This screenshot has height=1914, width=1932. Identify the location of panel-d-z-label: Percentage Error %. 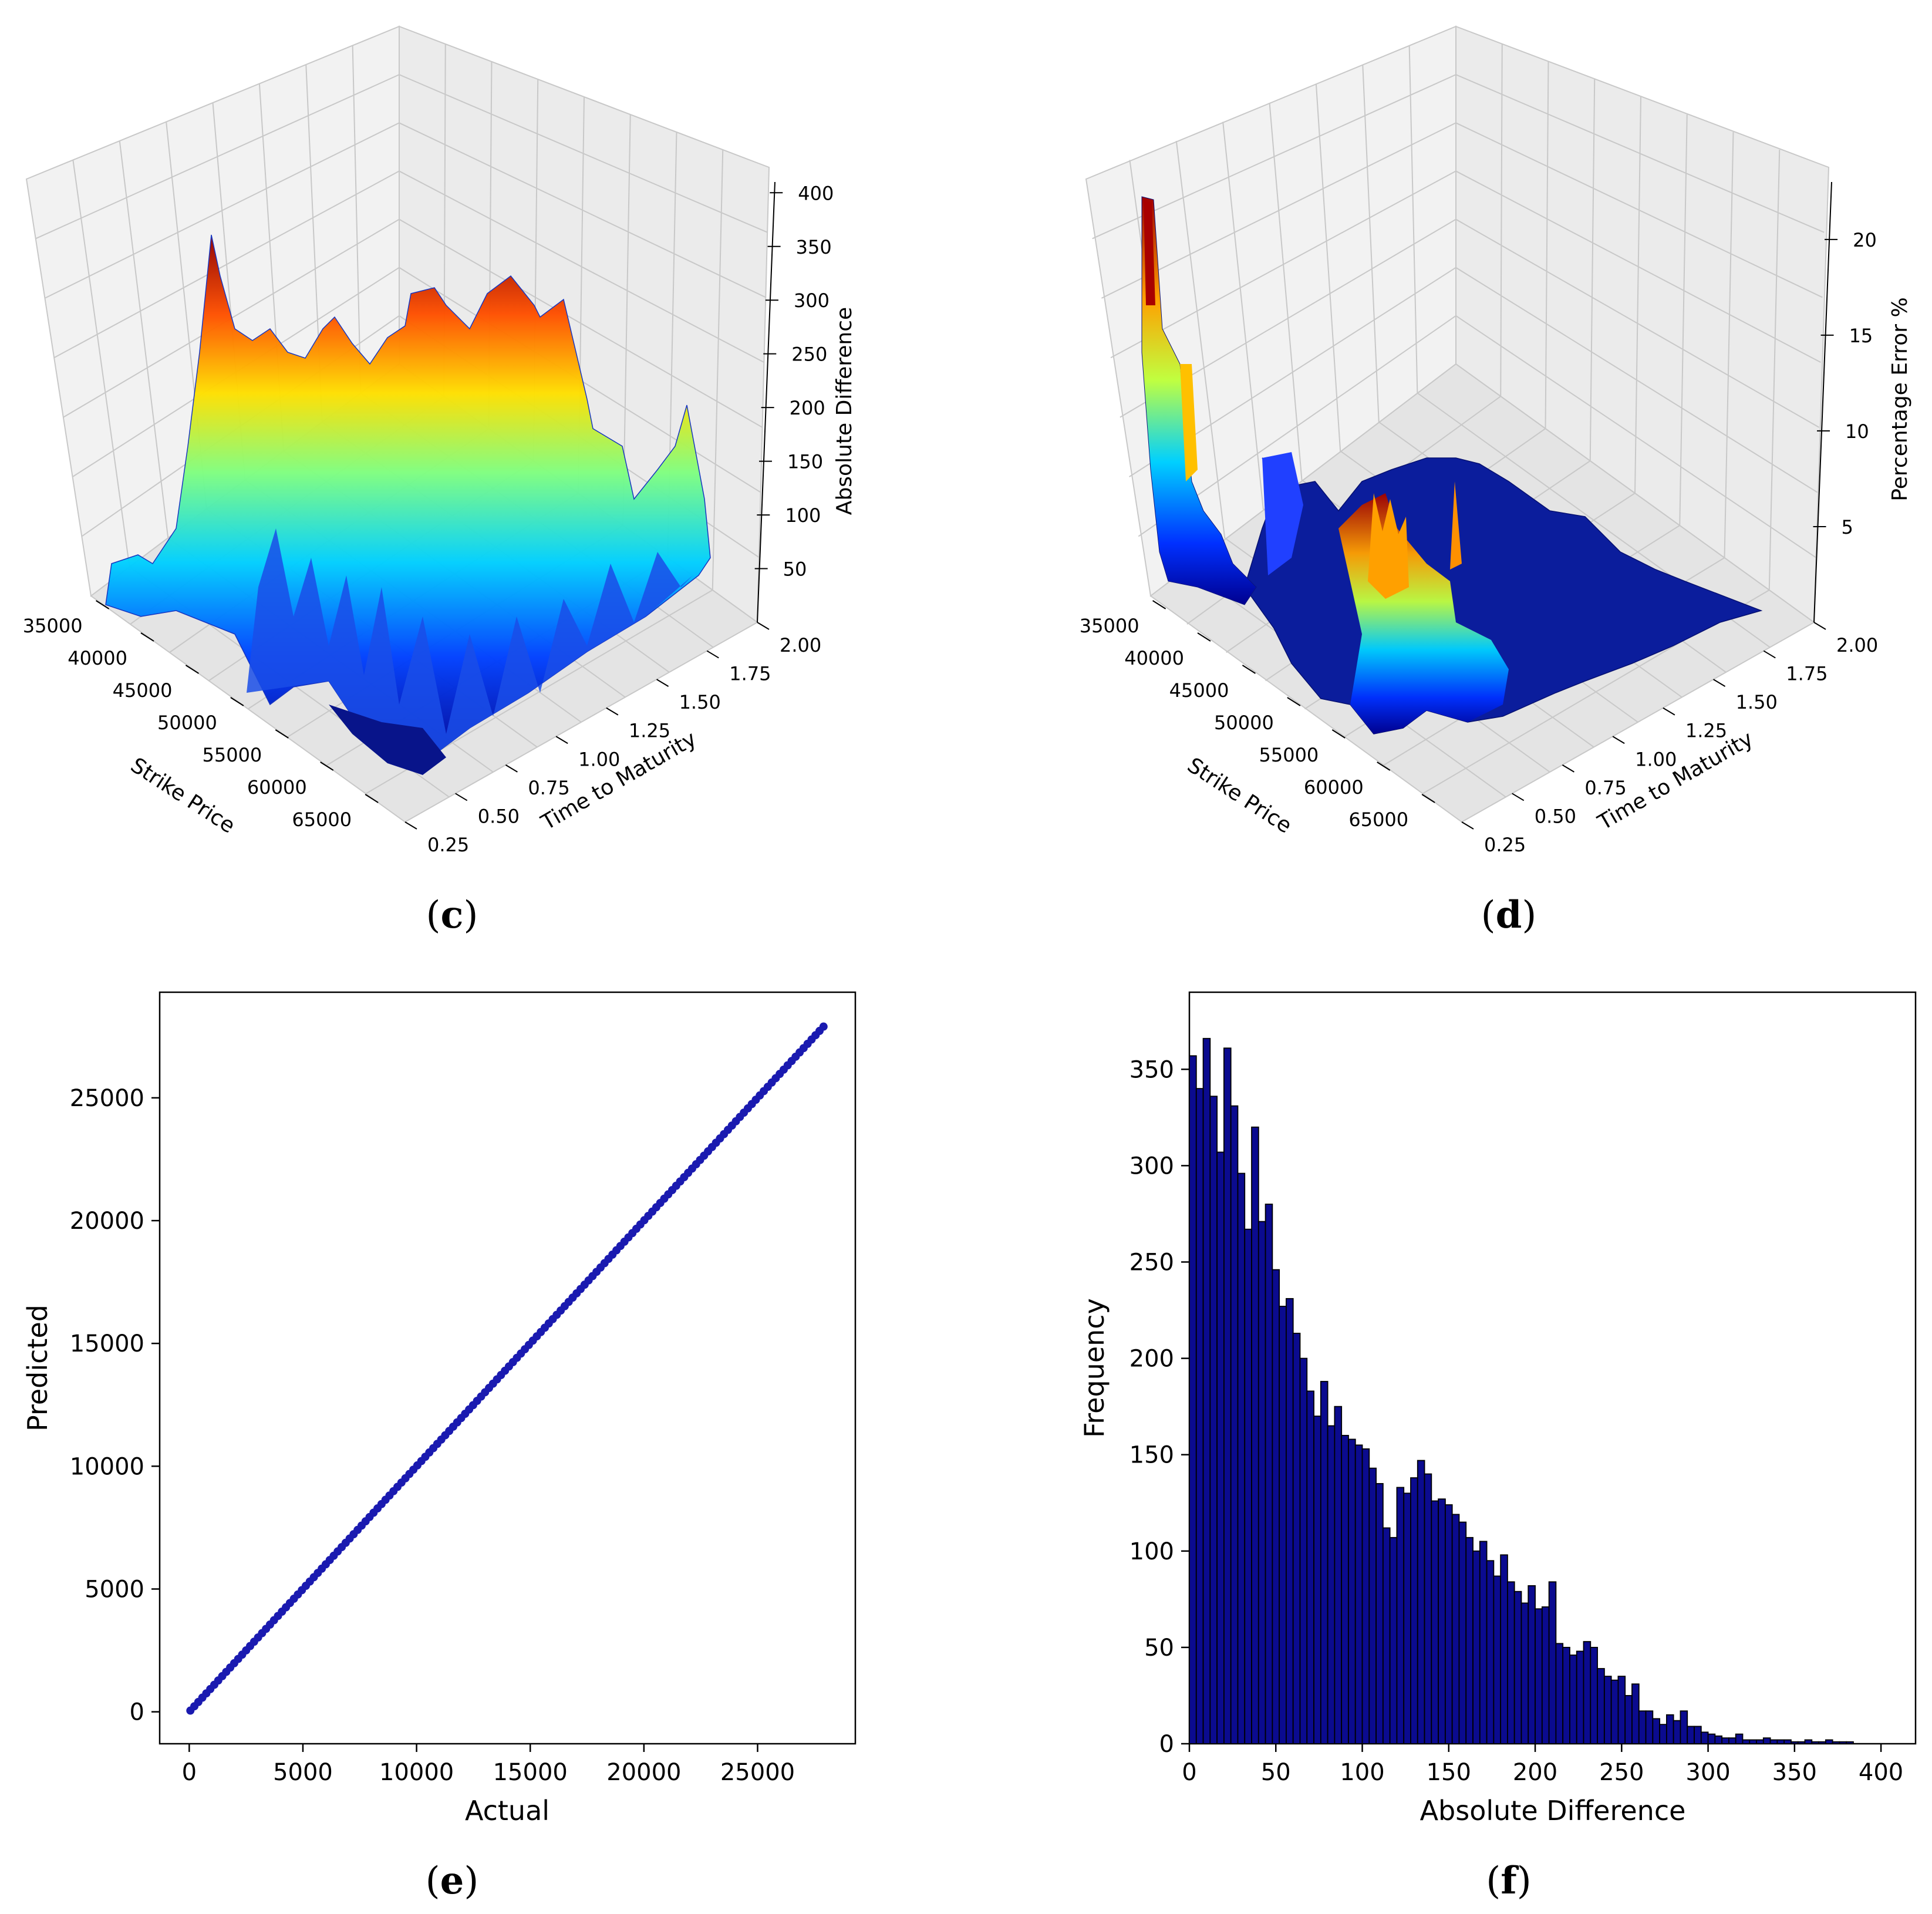
(1900, 399).